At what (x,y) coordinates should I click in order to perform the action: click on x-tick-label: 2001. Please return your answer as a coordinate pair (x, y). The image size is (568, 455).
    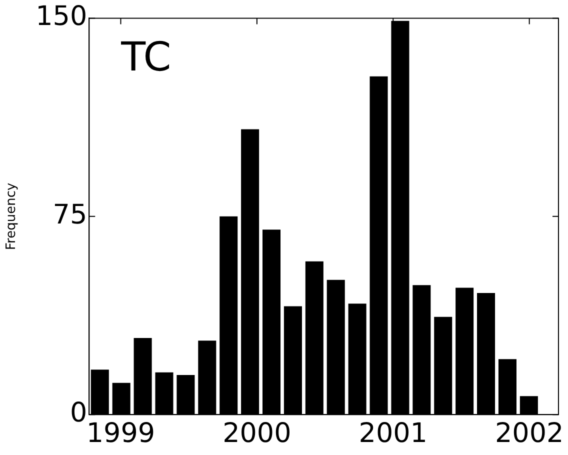
    Looking at the image, I should click on (393, 433).